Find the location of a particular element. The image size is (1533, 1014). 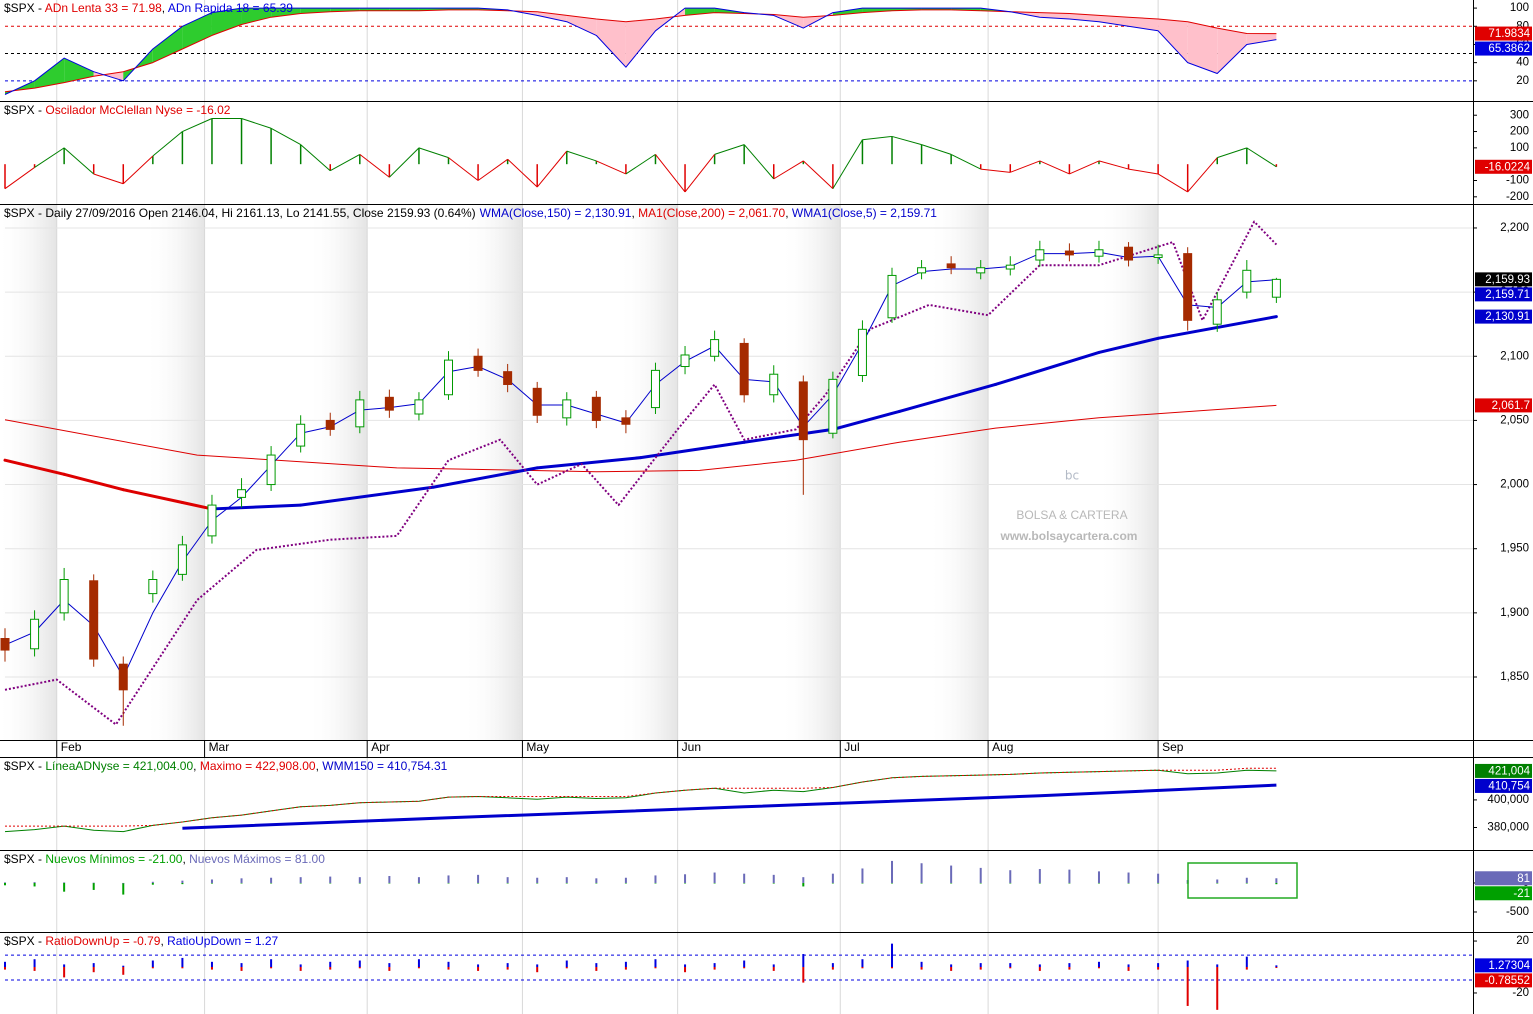

value-label-box is located at coordinates (1503, 878).